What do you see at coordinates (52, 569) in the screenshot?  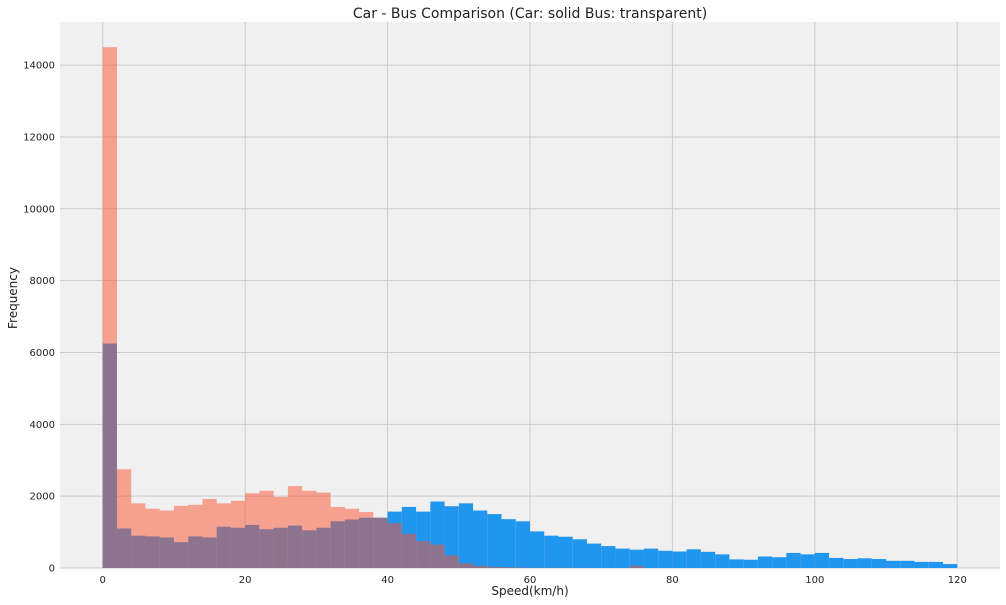 I see `y-tick-label: 0` at bounding box center [52, 569].